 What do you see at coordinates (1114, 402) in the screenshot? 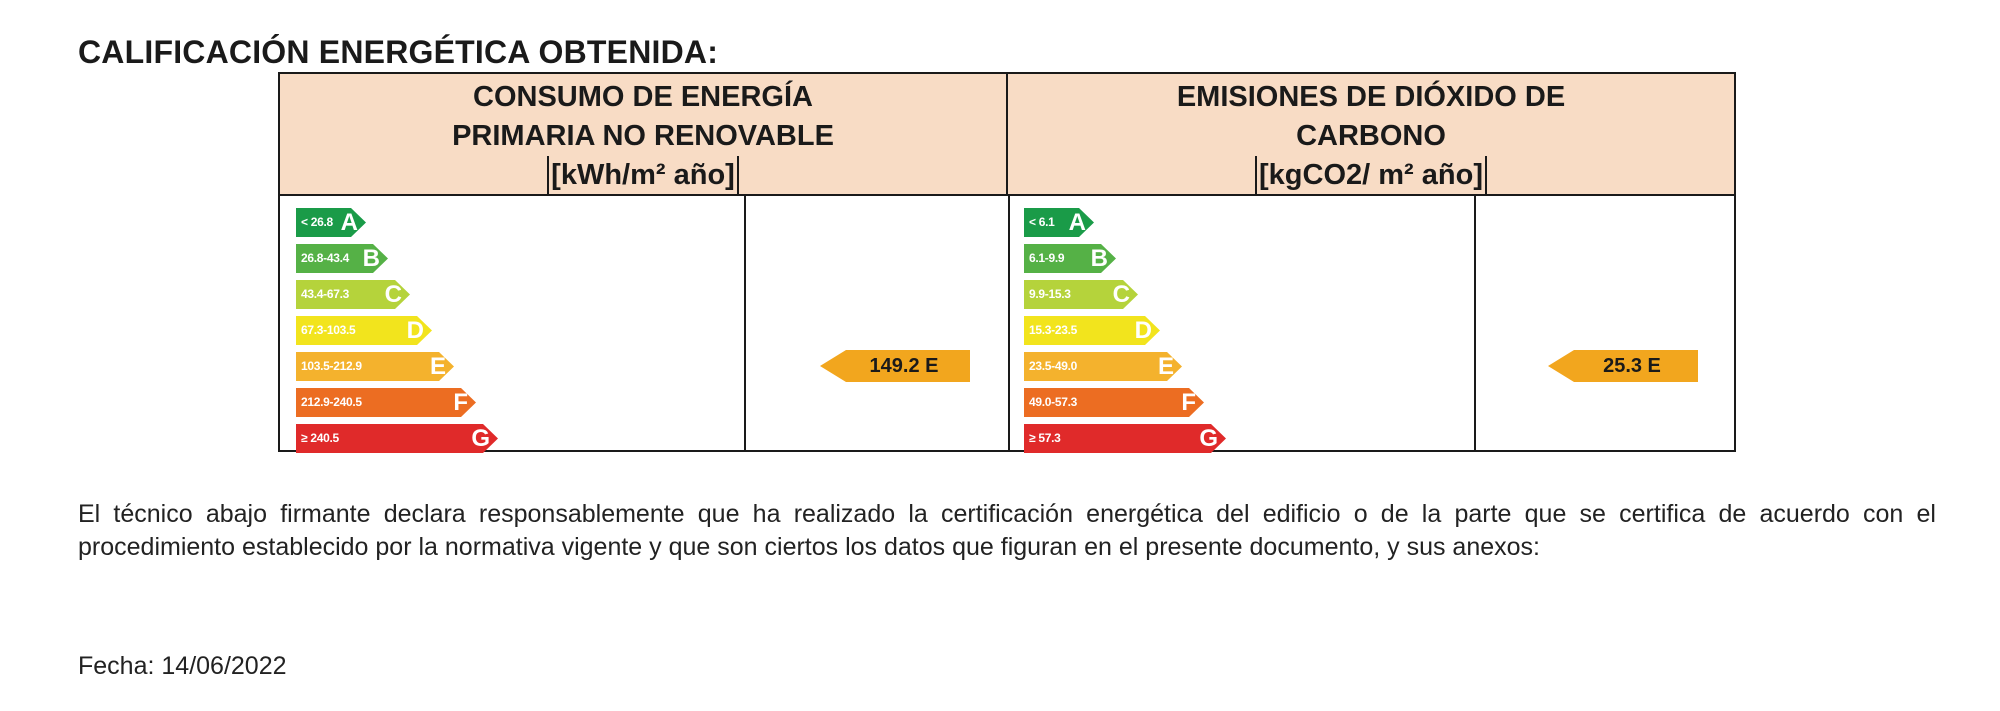
I see `rating-band-f: 49.0-57.3 F` at bounding box center [1114, 402].